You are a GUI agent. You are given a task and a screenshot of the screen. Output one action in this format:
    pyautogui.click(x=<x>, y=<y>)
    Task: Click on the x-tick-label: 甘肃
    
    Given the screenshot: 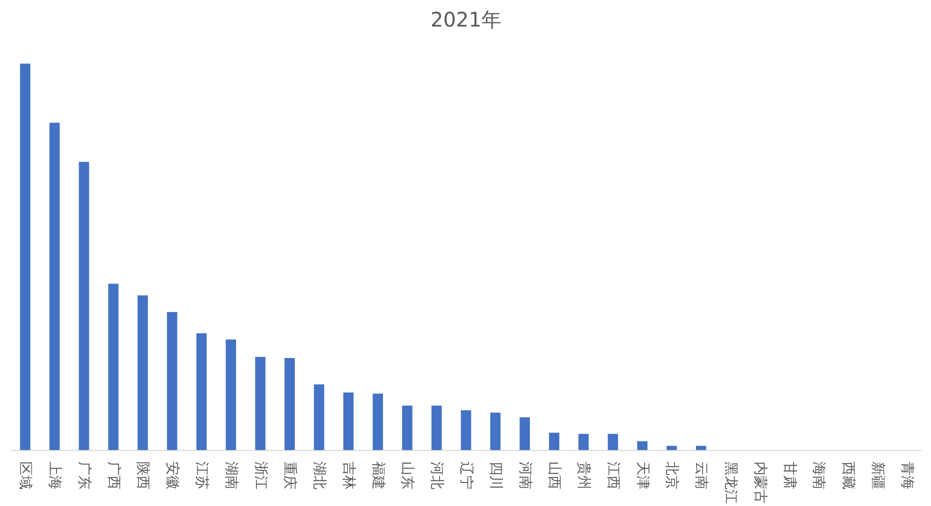 What is the action you would take?
    pyautogui.click(x=789, y=476)
    